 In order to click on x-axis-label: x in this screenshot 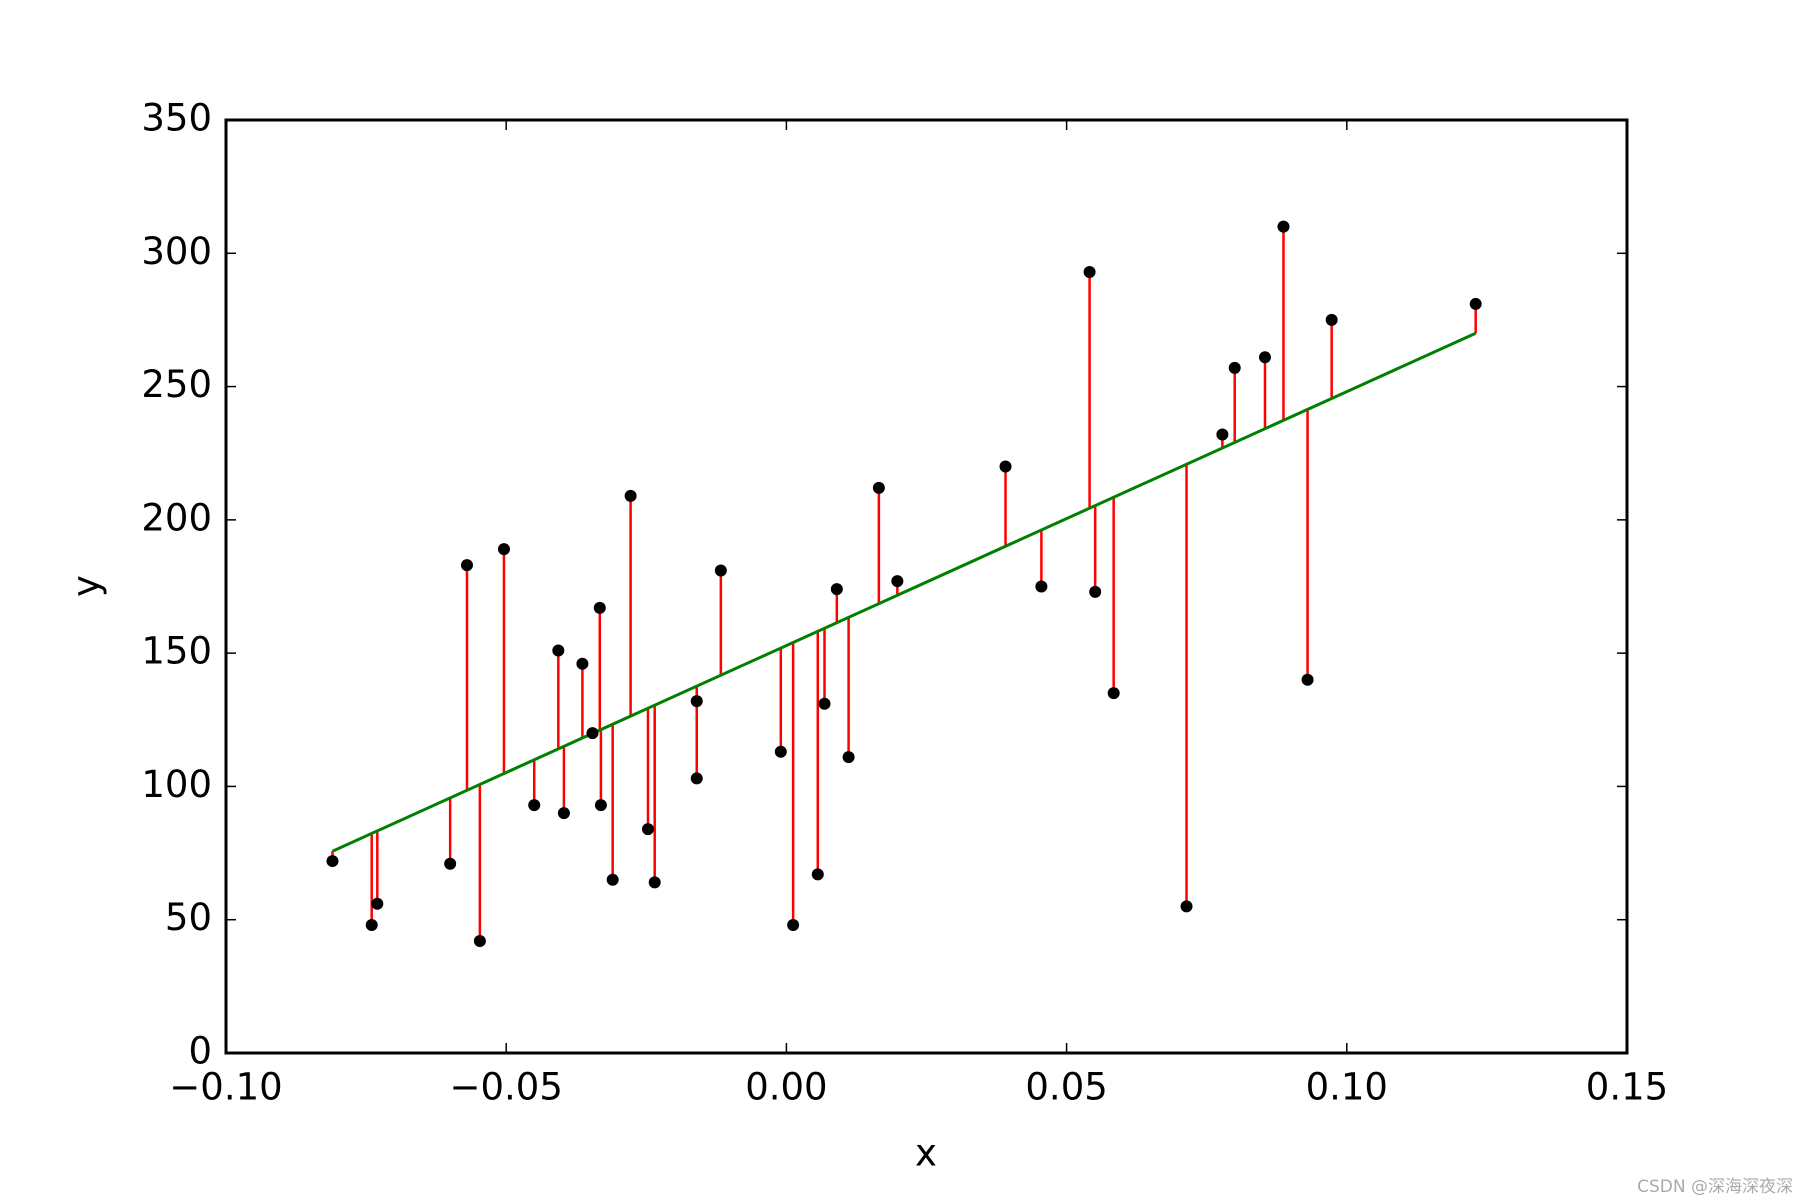, I will do `click(926, 1153)`.